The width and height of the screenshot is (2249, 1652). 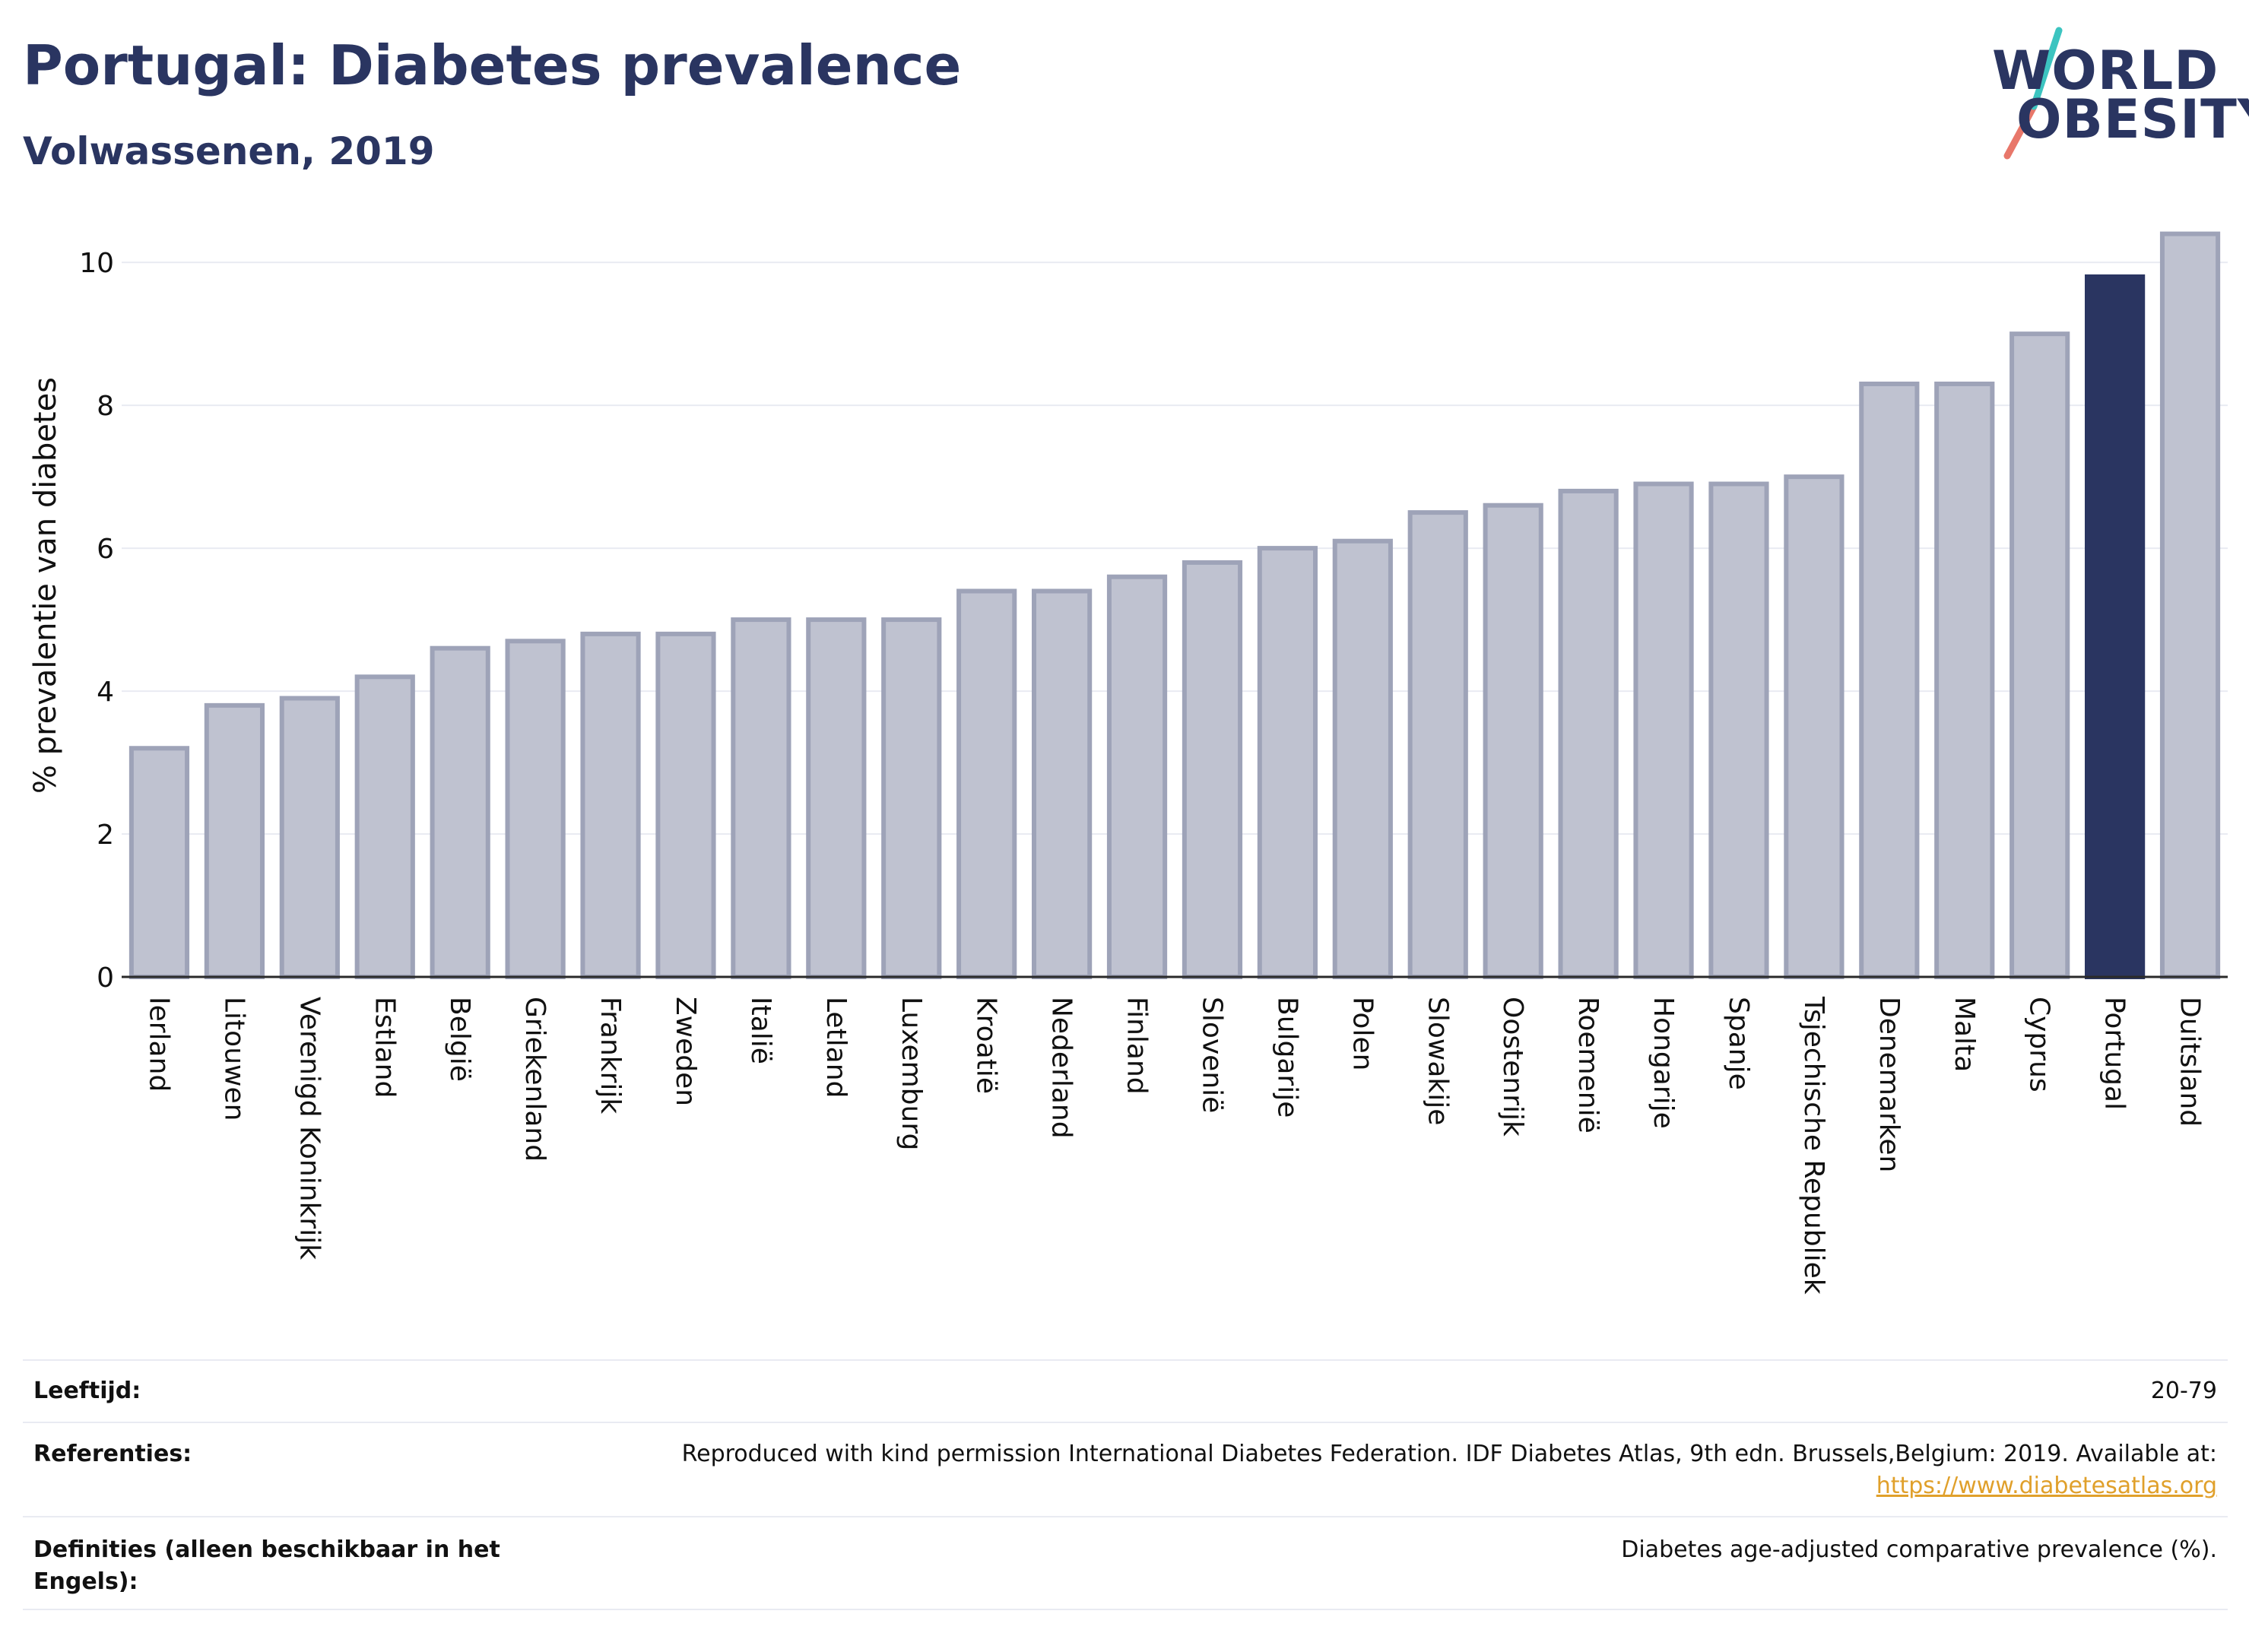 I want to click on bar-estland, so click(x=384, y=826).